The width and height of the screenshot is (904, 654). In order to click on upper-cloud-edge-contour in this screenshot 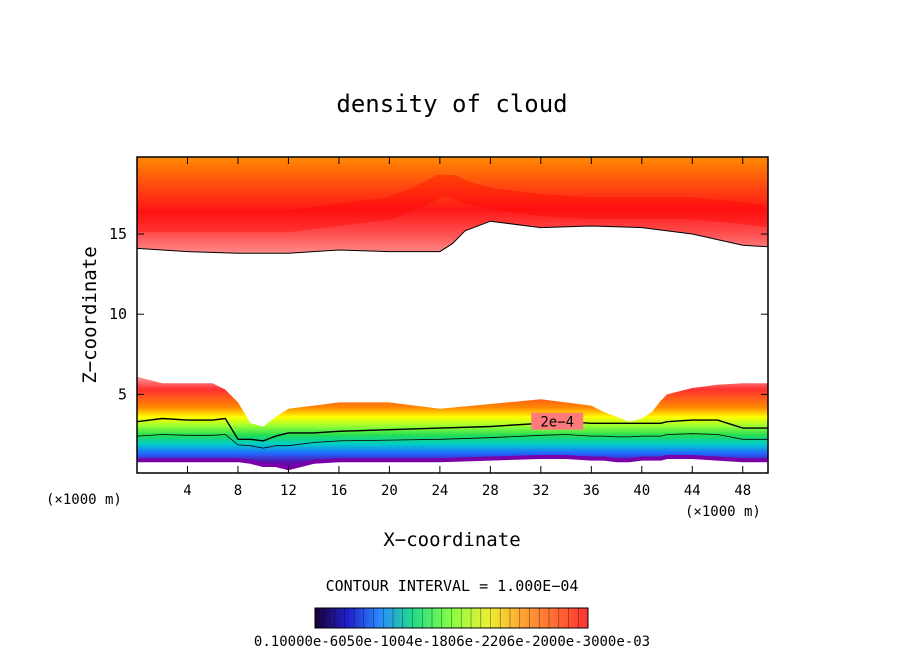, I will do `click(452, 237)`.